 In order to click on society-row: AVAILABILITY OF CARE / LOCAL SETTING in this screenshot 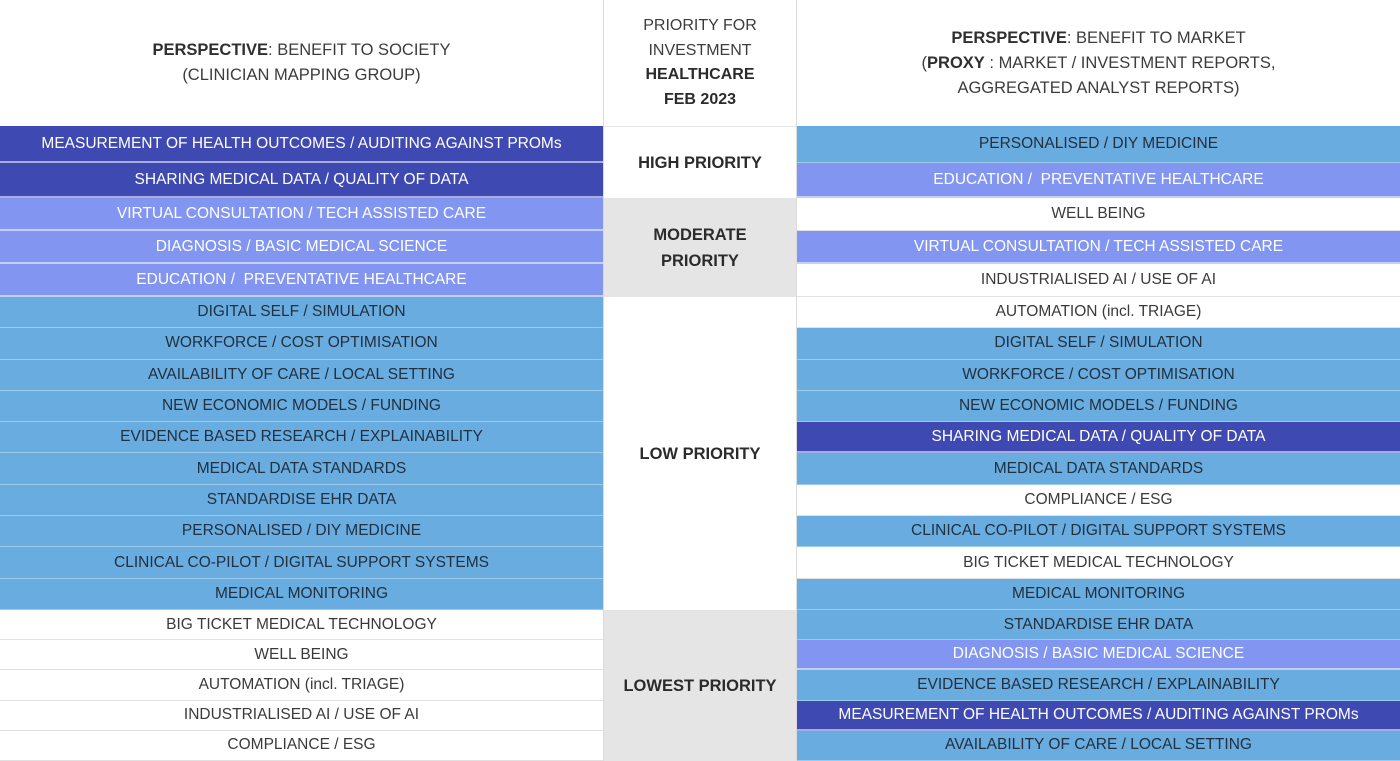, I will do `click(301, 375)`.